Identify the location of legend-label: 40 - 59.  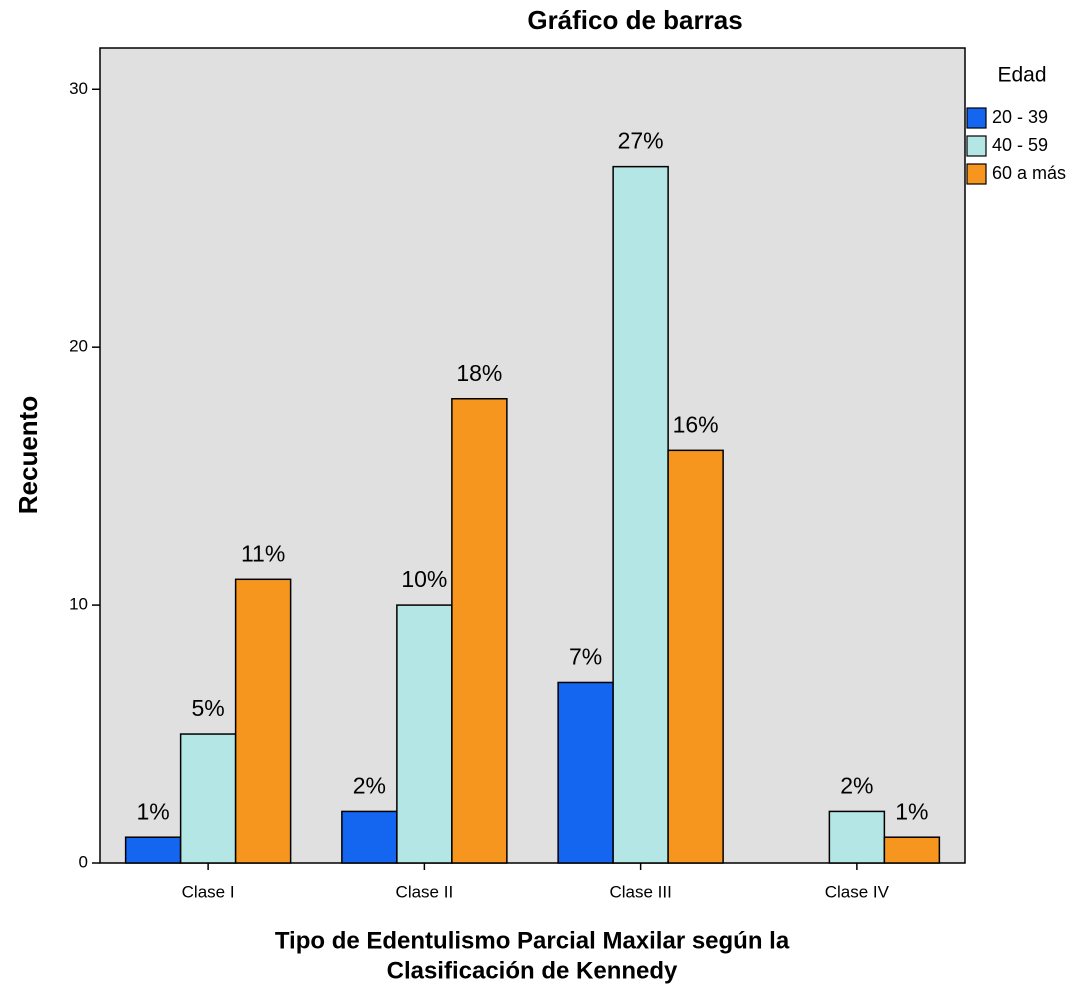
(1020, 145).